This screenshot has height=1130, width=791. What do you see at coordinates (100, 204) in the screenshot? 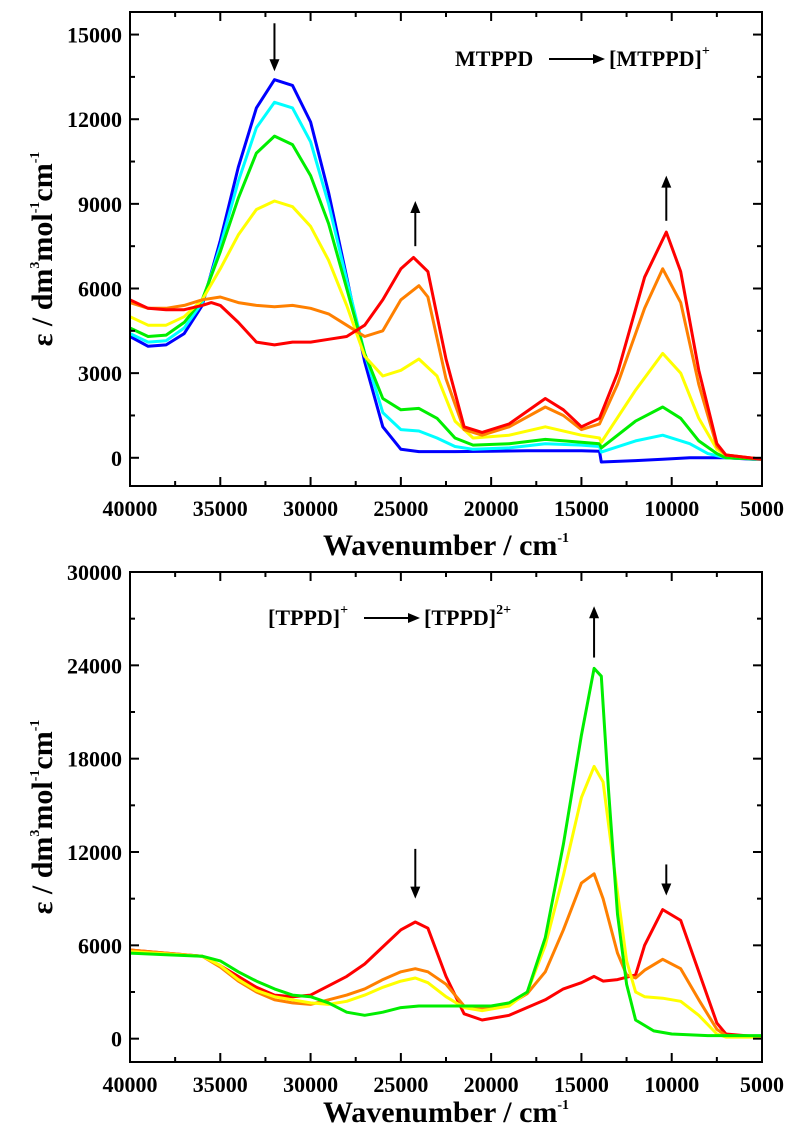
I see `y-tick-label: 9000` at bounding box center [100, 204].